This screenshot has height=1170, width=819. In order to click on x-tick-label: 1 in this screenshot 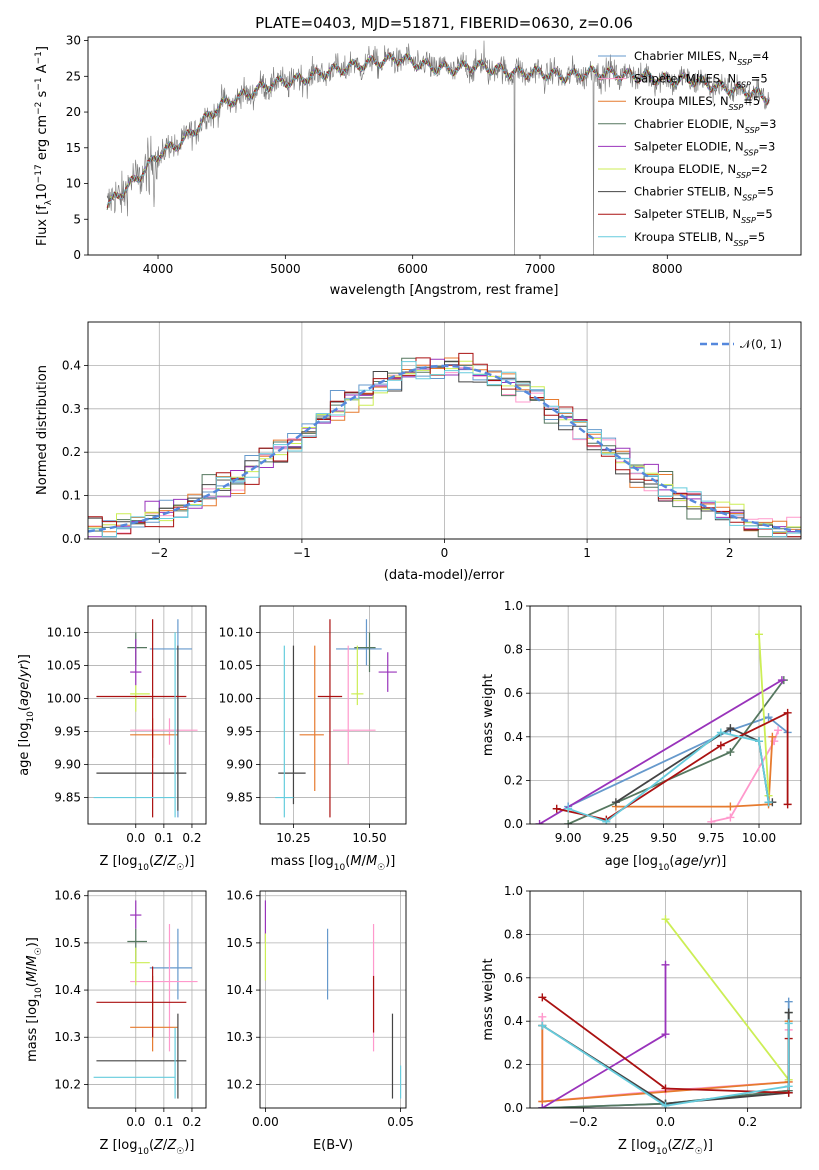, I will do `click(587, 553)`.